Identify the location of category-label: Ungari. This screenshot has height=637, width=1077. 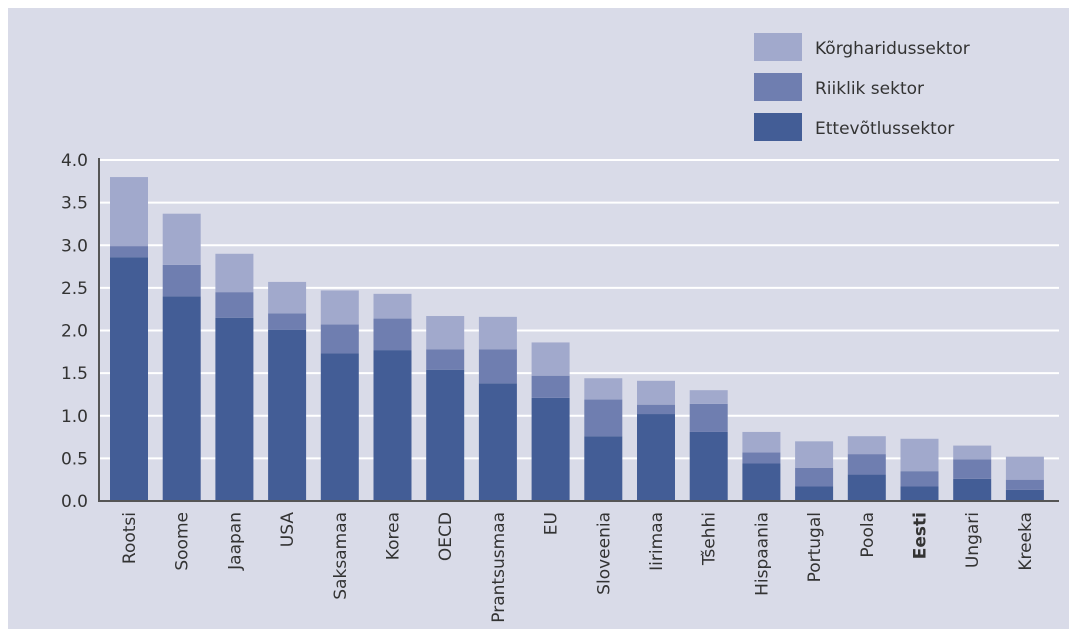
(973, 540).